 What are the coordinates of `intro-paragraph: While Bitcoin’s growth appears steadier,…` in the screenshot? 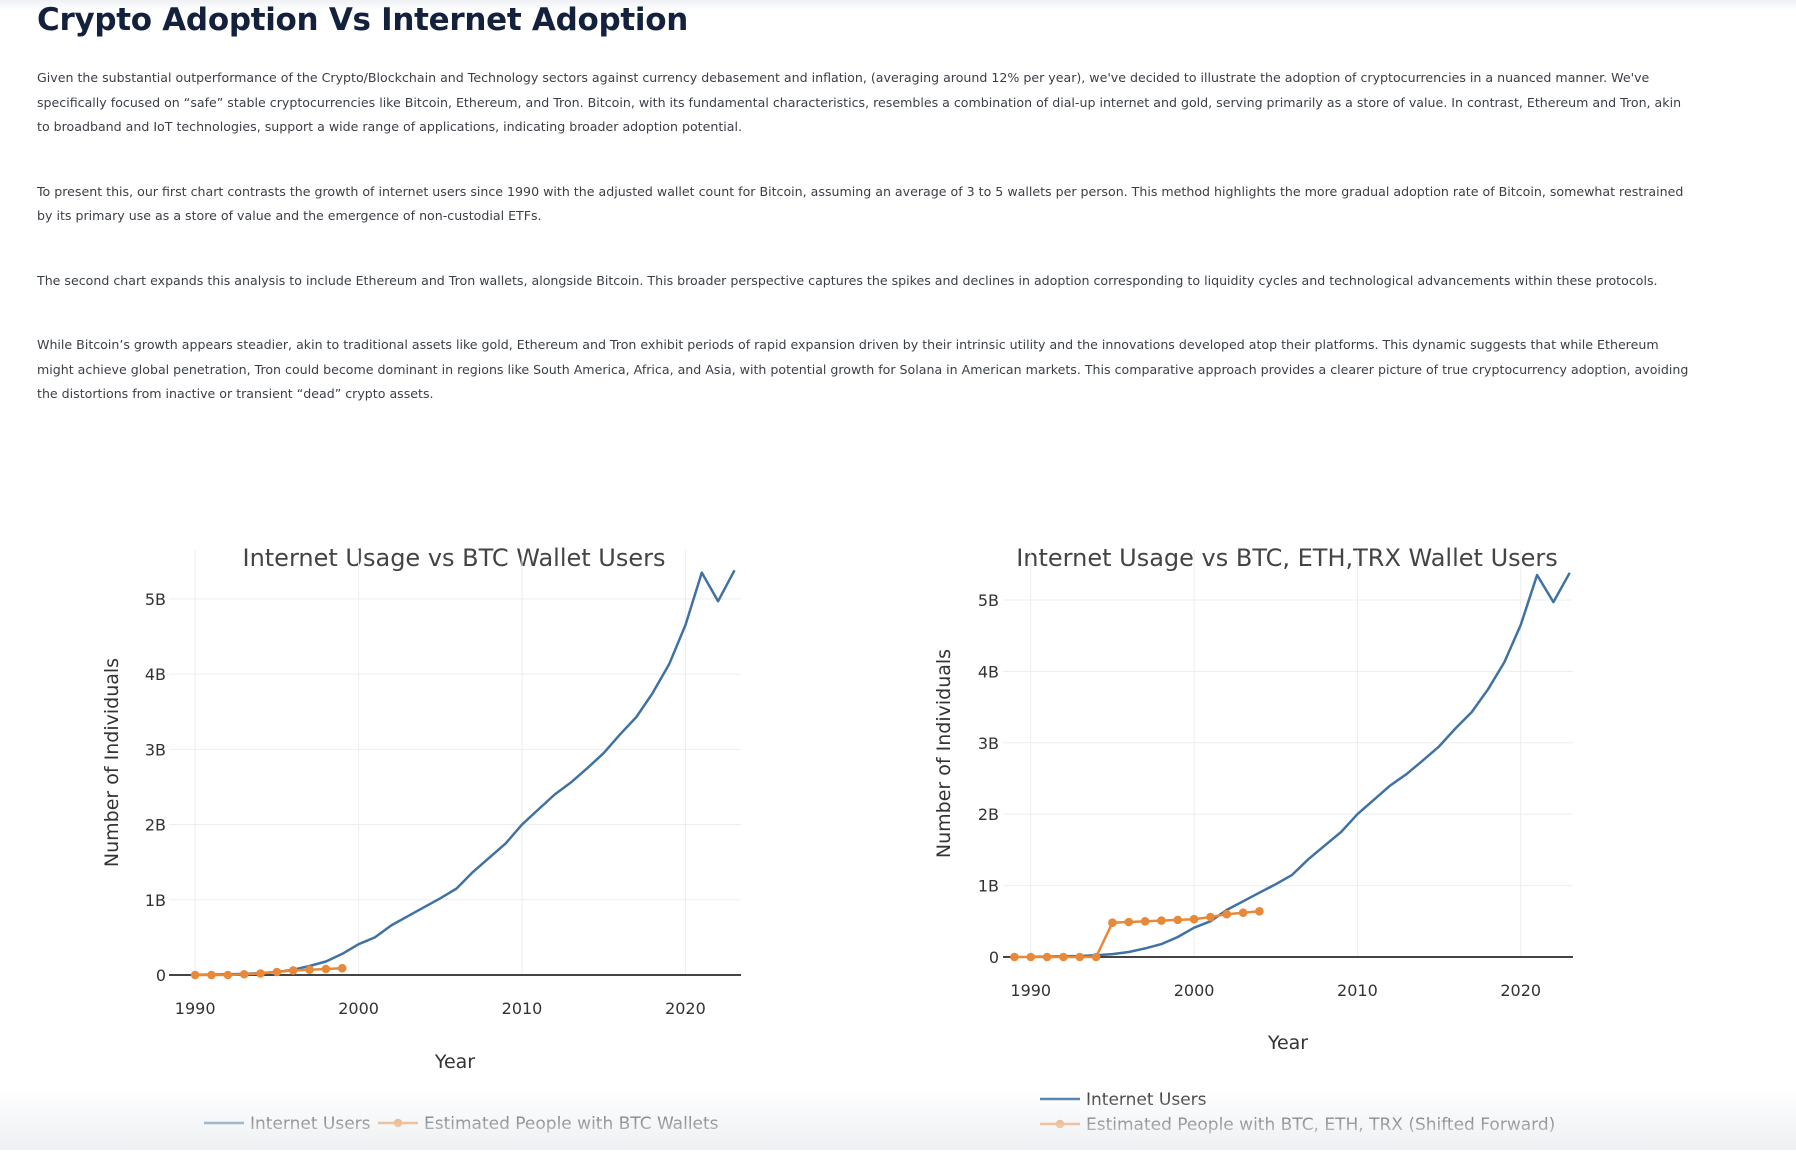 It's located at (863, 369).